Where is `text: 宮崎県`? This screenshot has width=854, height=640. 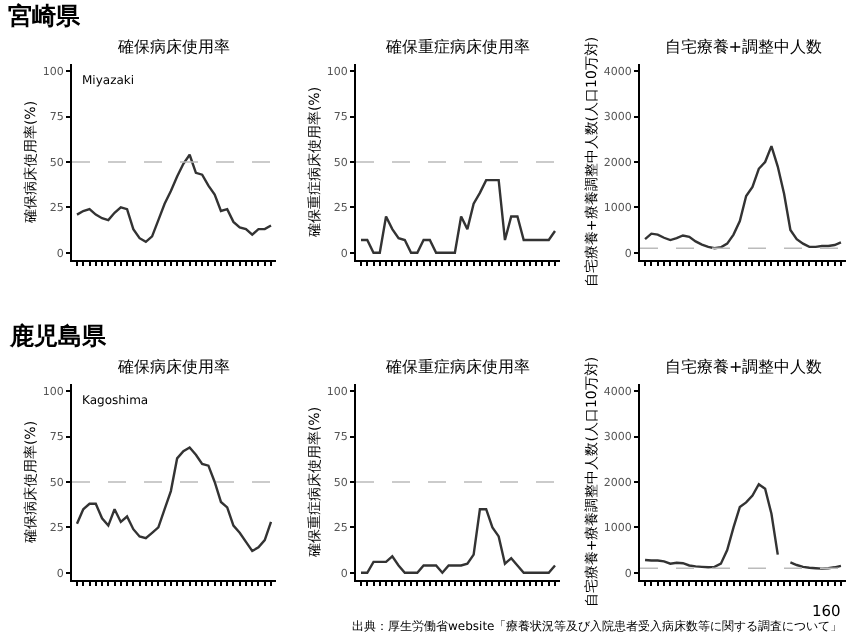 text: 宮崎県 is located at coordinates (45, 16).